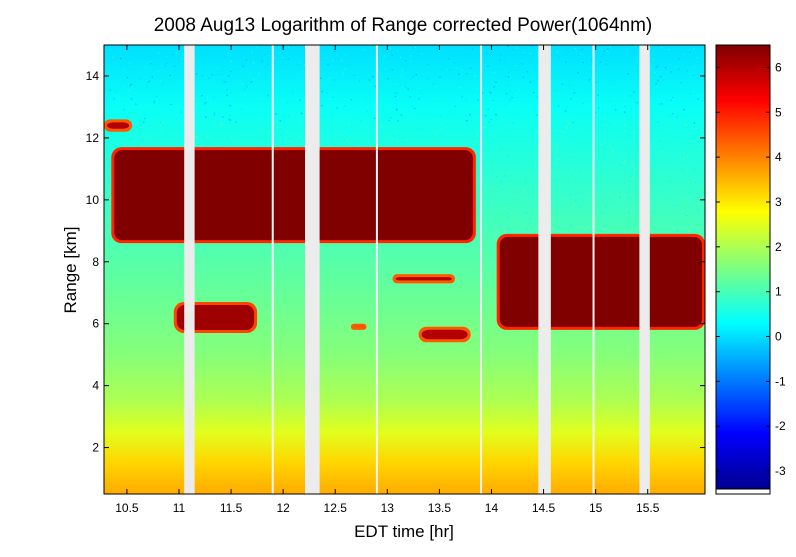 This screenshot has width=796, height=557. What do you see at coordinates (293, 195) in the screenshot?
I see `cloud-core` at bounding box center [293, 195].